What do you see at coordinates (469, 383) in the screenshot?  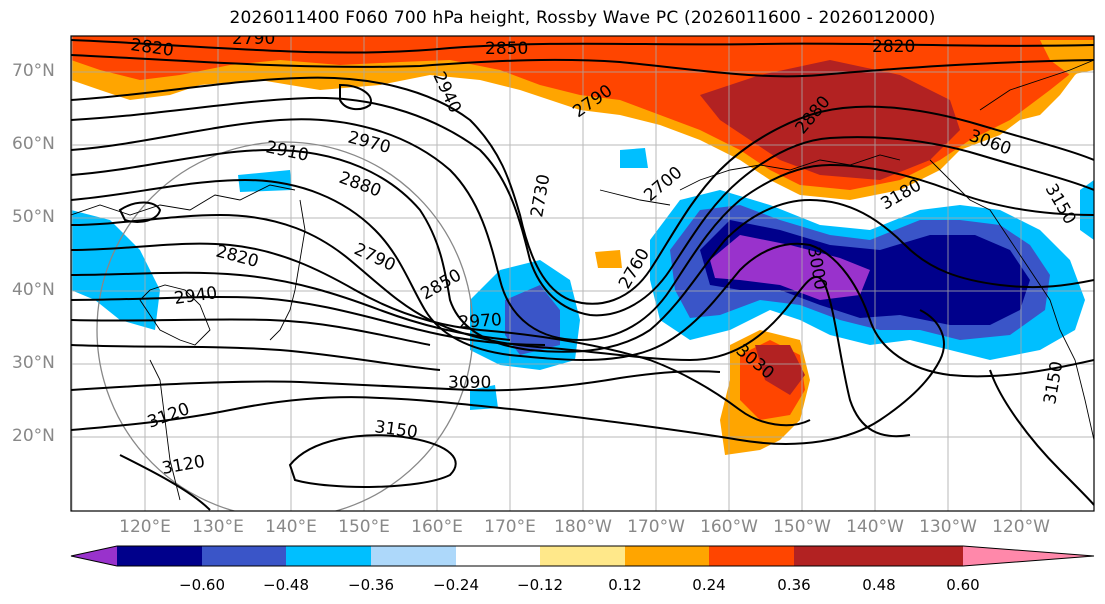 I see `contour-label: 3090` at bounding box center [469, 383].